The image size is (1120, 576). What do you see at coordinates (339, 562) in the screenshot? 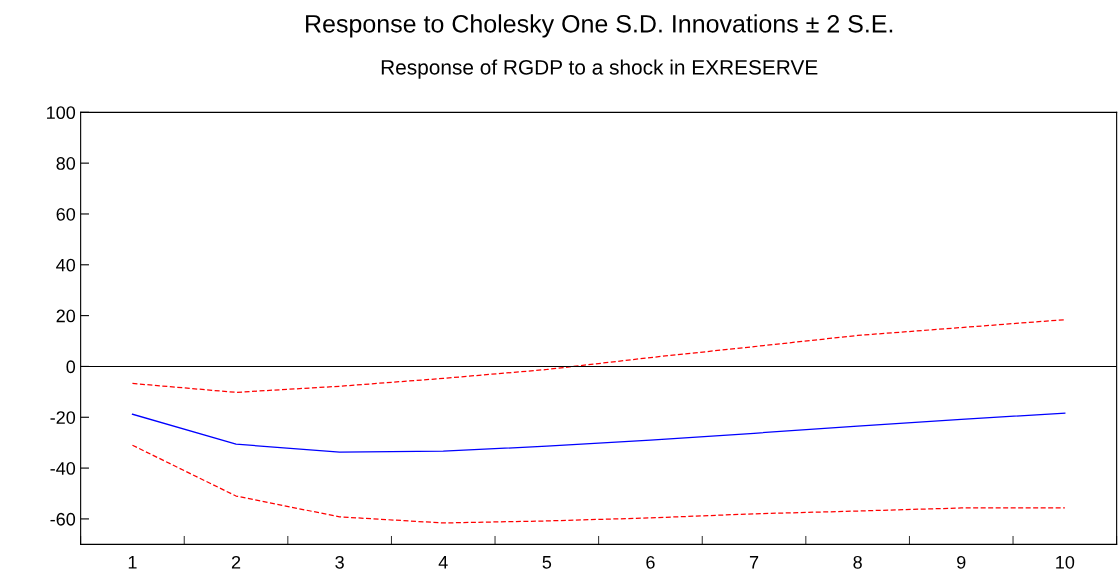
I see `x-tick-label: 3` at bounding box center [339, 562].